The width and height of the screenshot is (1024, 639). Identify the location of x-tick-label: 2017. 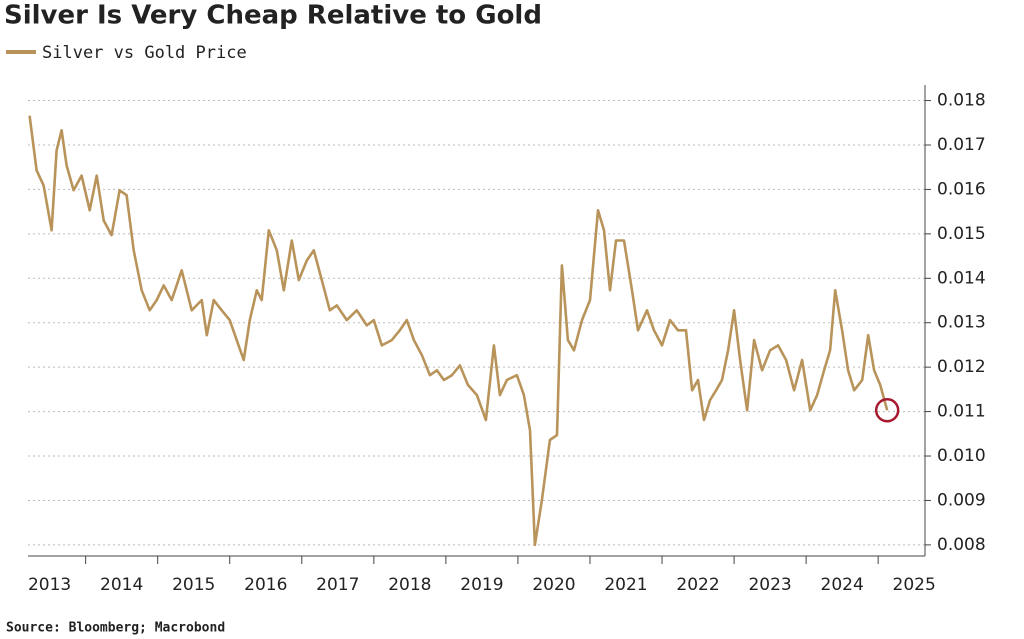
(337, 585).